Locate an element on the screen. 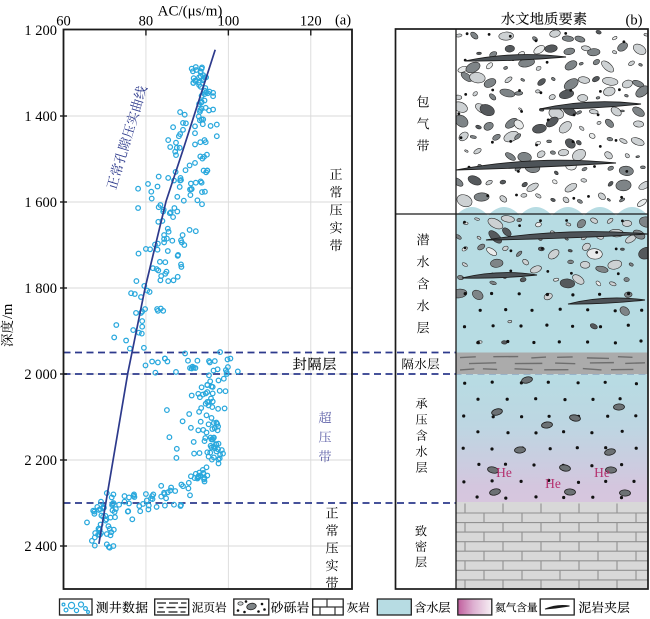  normal-compaction-trend-line is located at coordinates (157, 297).